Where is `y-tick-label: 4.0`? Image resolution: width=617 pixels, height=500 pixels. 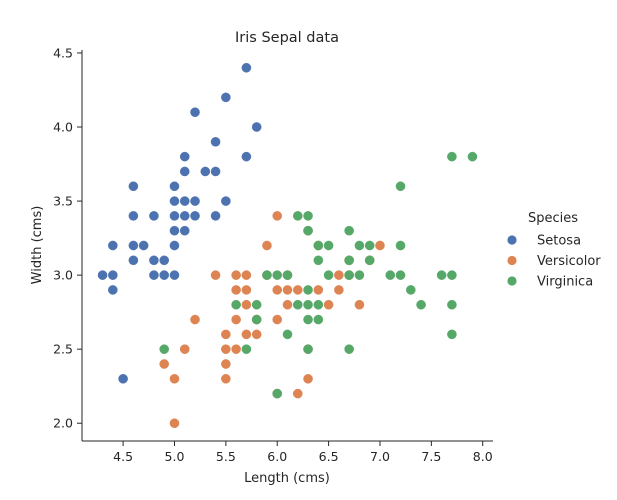
y-tick-label: 4.0 is located at coordinates (63, 127).